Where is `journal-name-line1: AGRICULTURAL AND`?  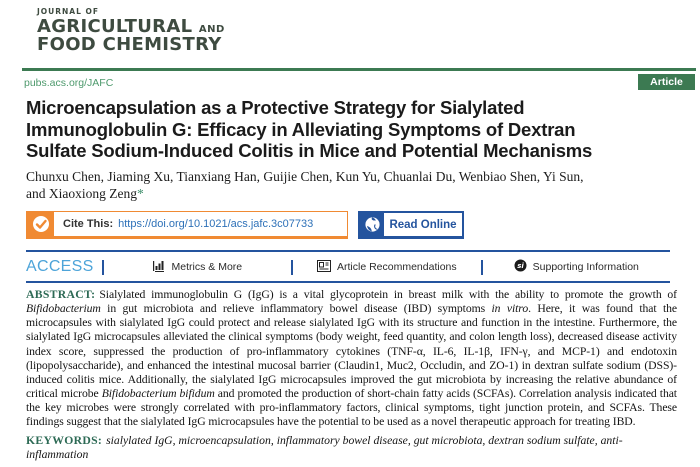 journal-name-line1: AGRICULTURAL AND is located at coordinates (131, 26).